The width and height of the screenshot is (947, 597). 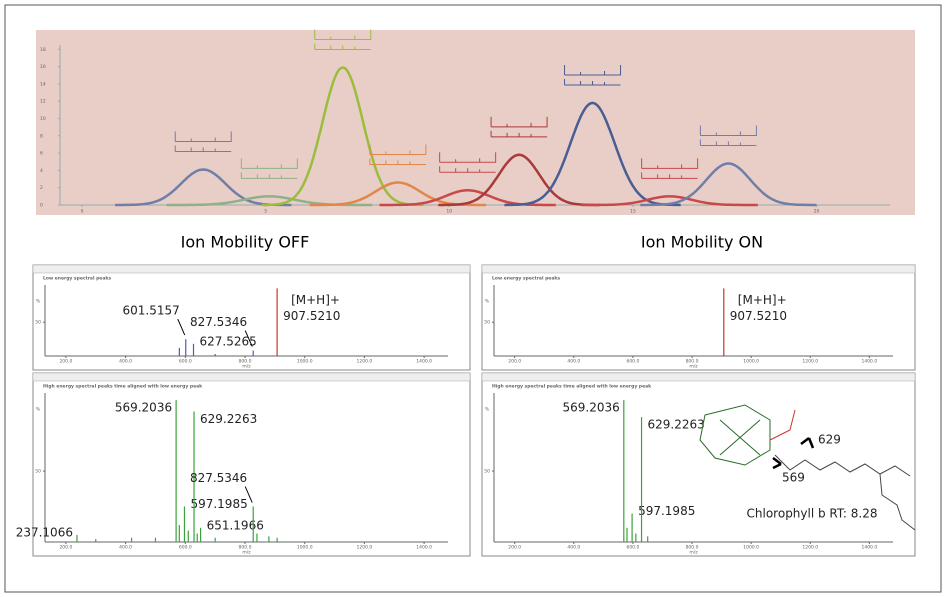 I want to click on fragment-label: 629, so click(x=829, y=440).